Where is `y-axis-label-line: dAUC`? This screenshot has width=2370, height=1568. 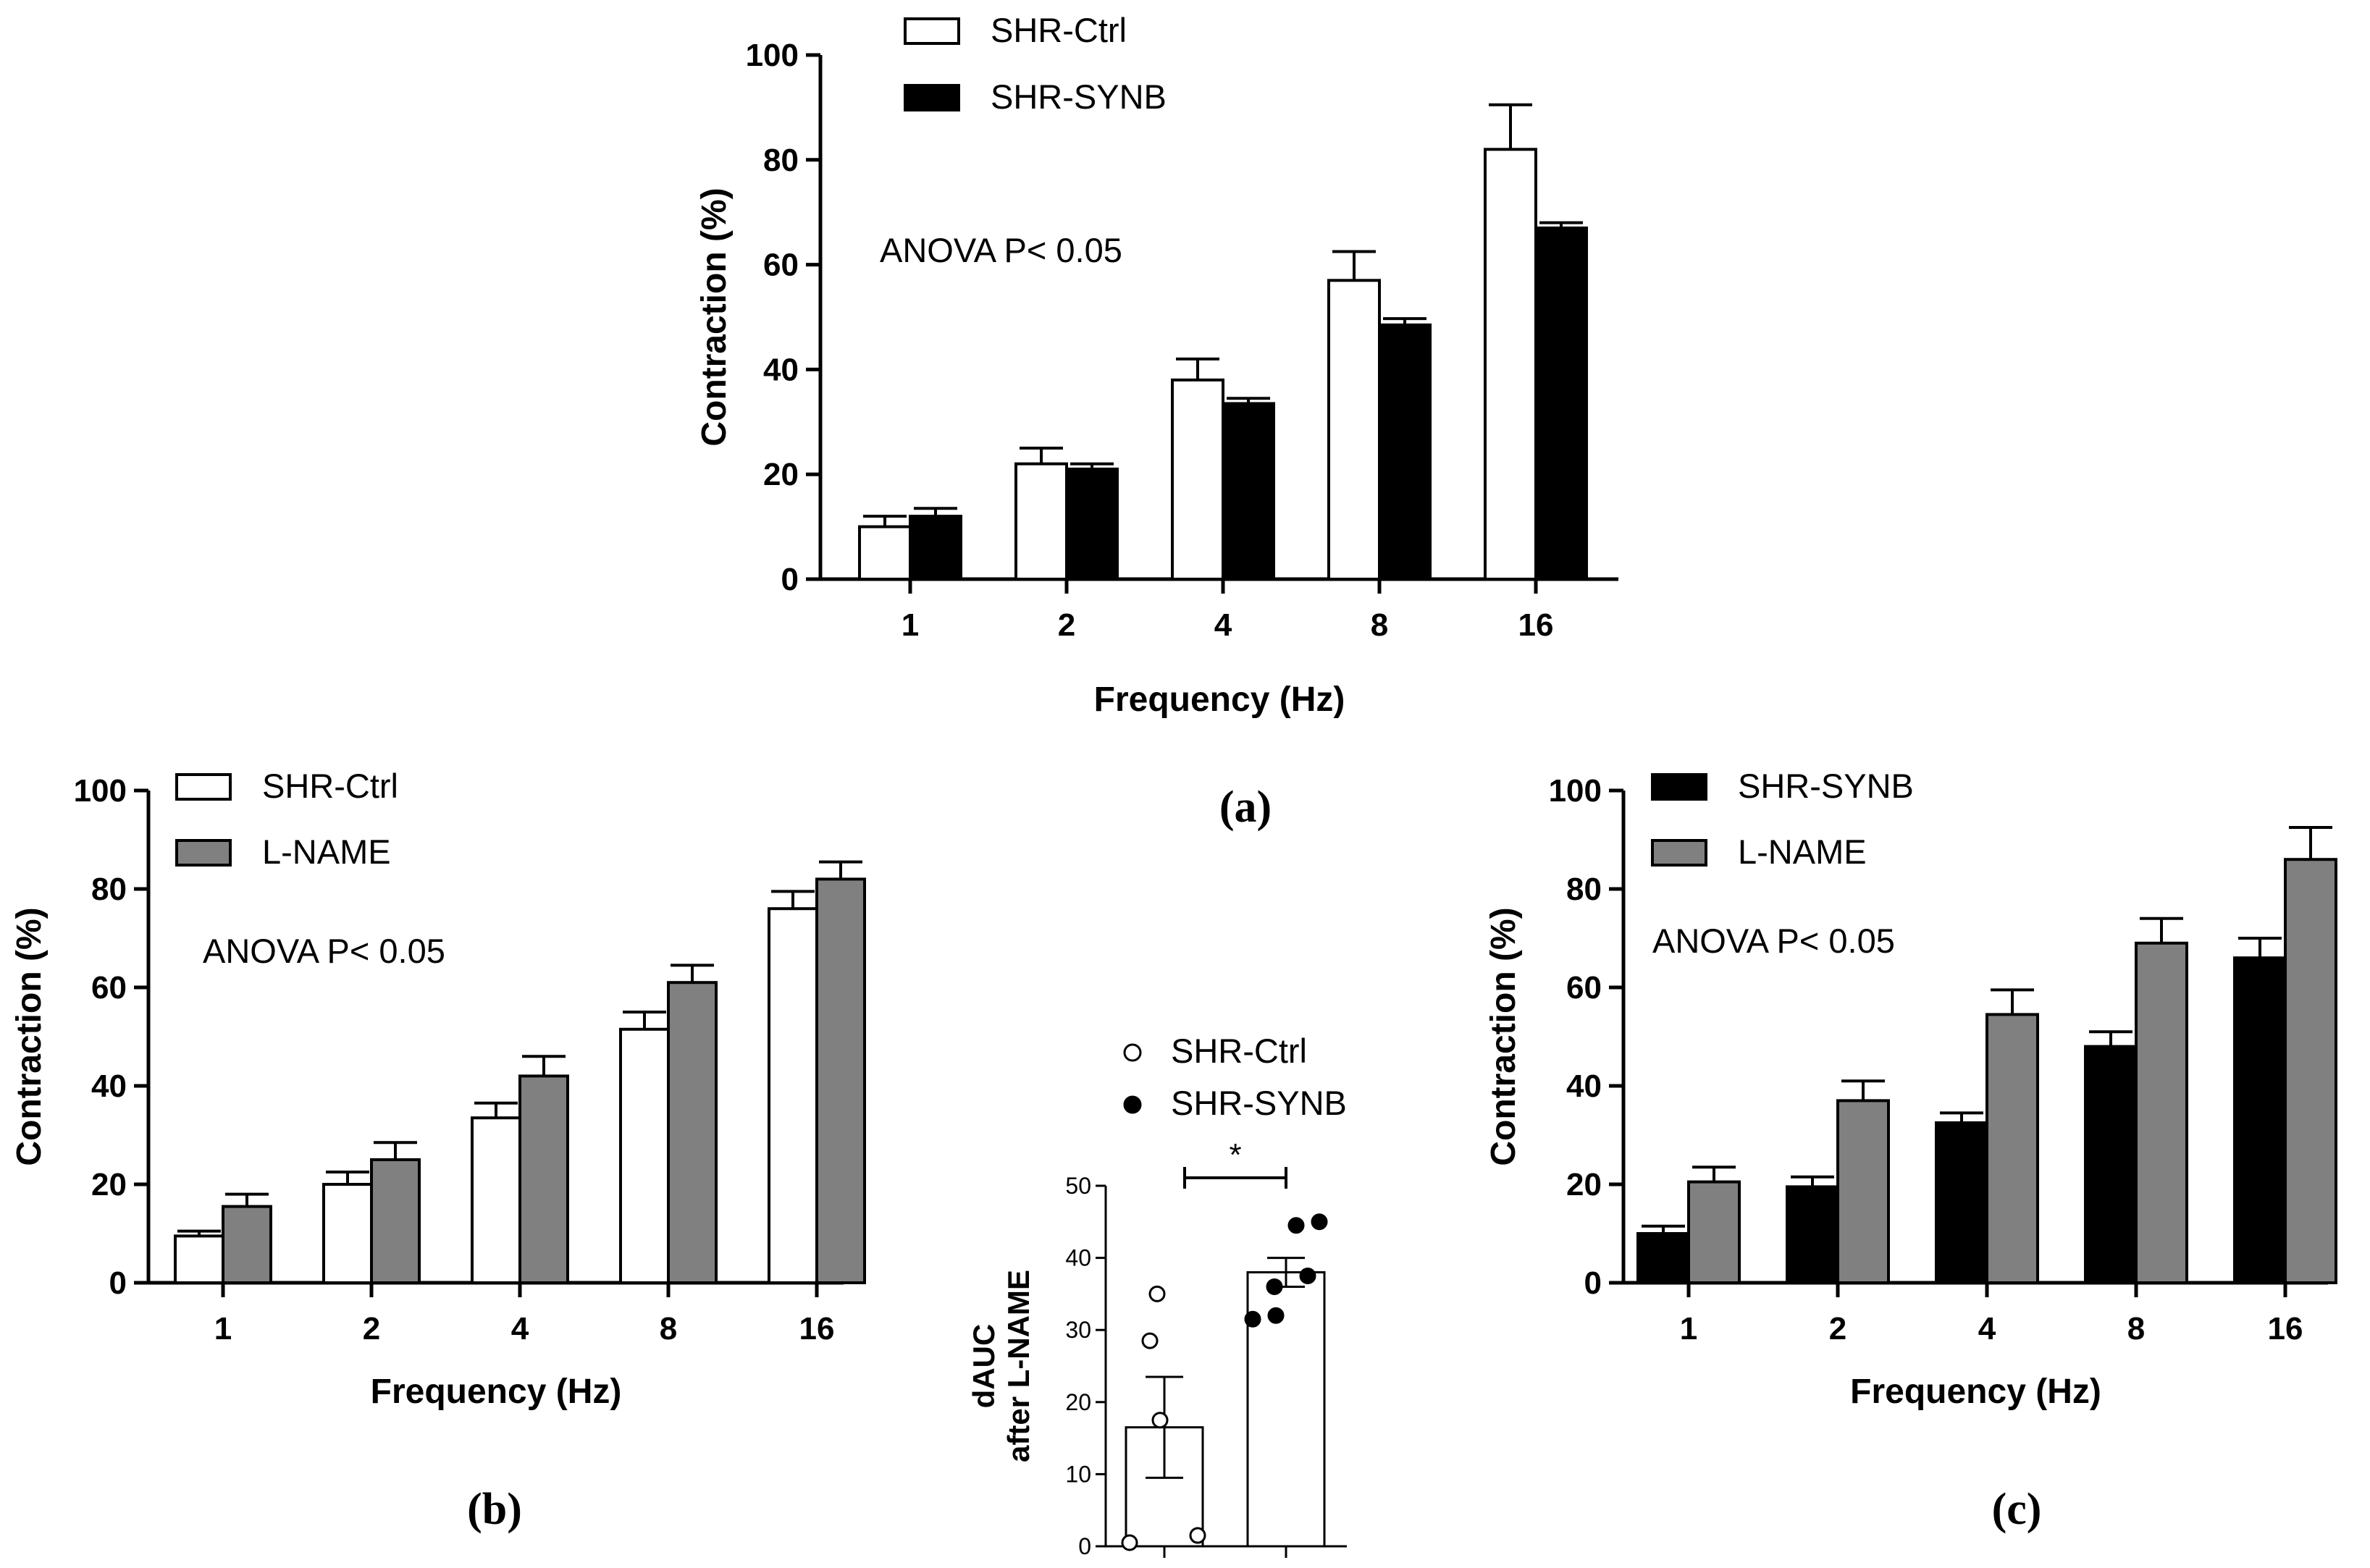
y-axis-label-line: dAUC is located at coordinates (984, 1366).